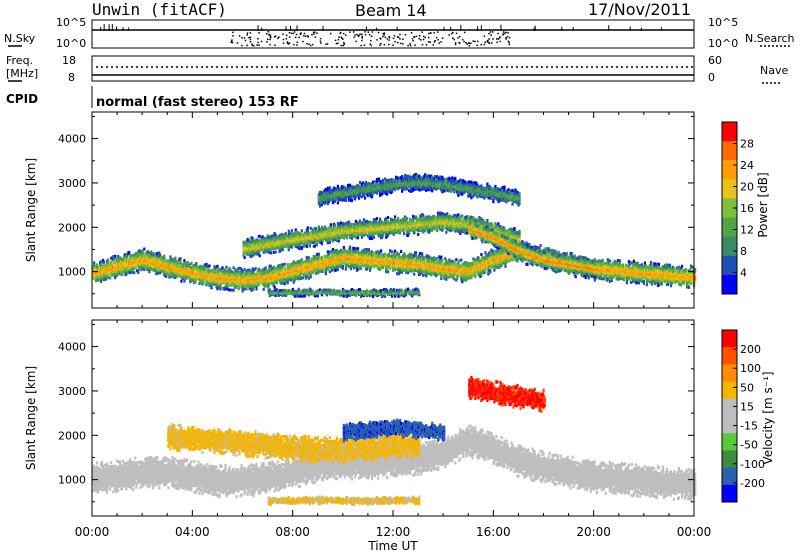  What do you see at coordinates (723, 22) in the screenshot?
I see `nsky-tick-top-right: 10^5` at bounding box center [723, 22].